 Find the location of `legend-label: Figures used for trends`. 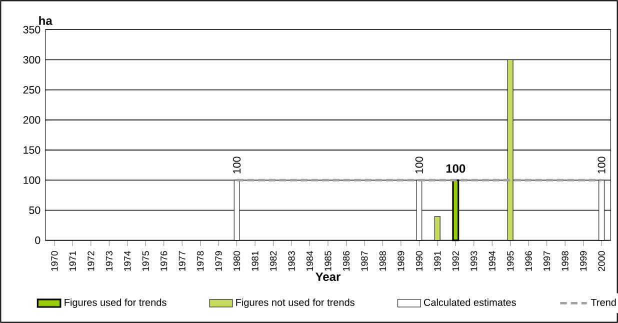

legend-label: Figures used for trends is located at coordinates (115, 303).